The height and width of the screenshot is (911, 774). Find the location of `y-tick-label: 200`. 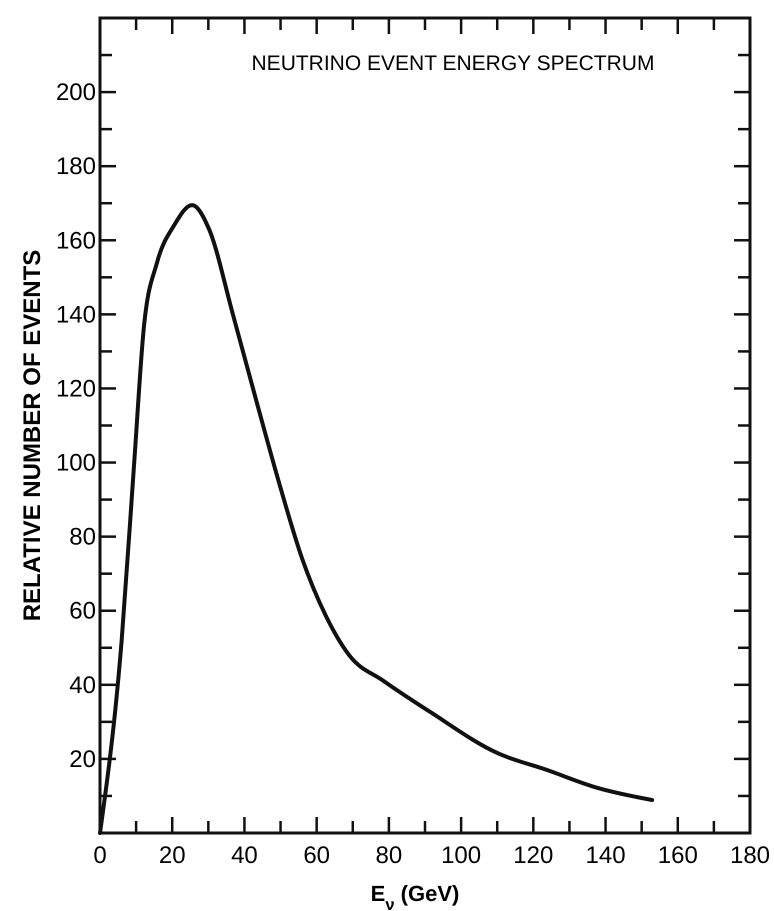

y-tick-label: 200 is located at coordinates (76, 92).